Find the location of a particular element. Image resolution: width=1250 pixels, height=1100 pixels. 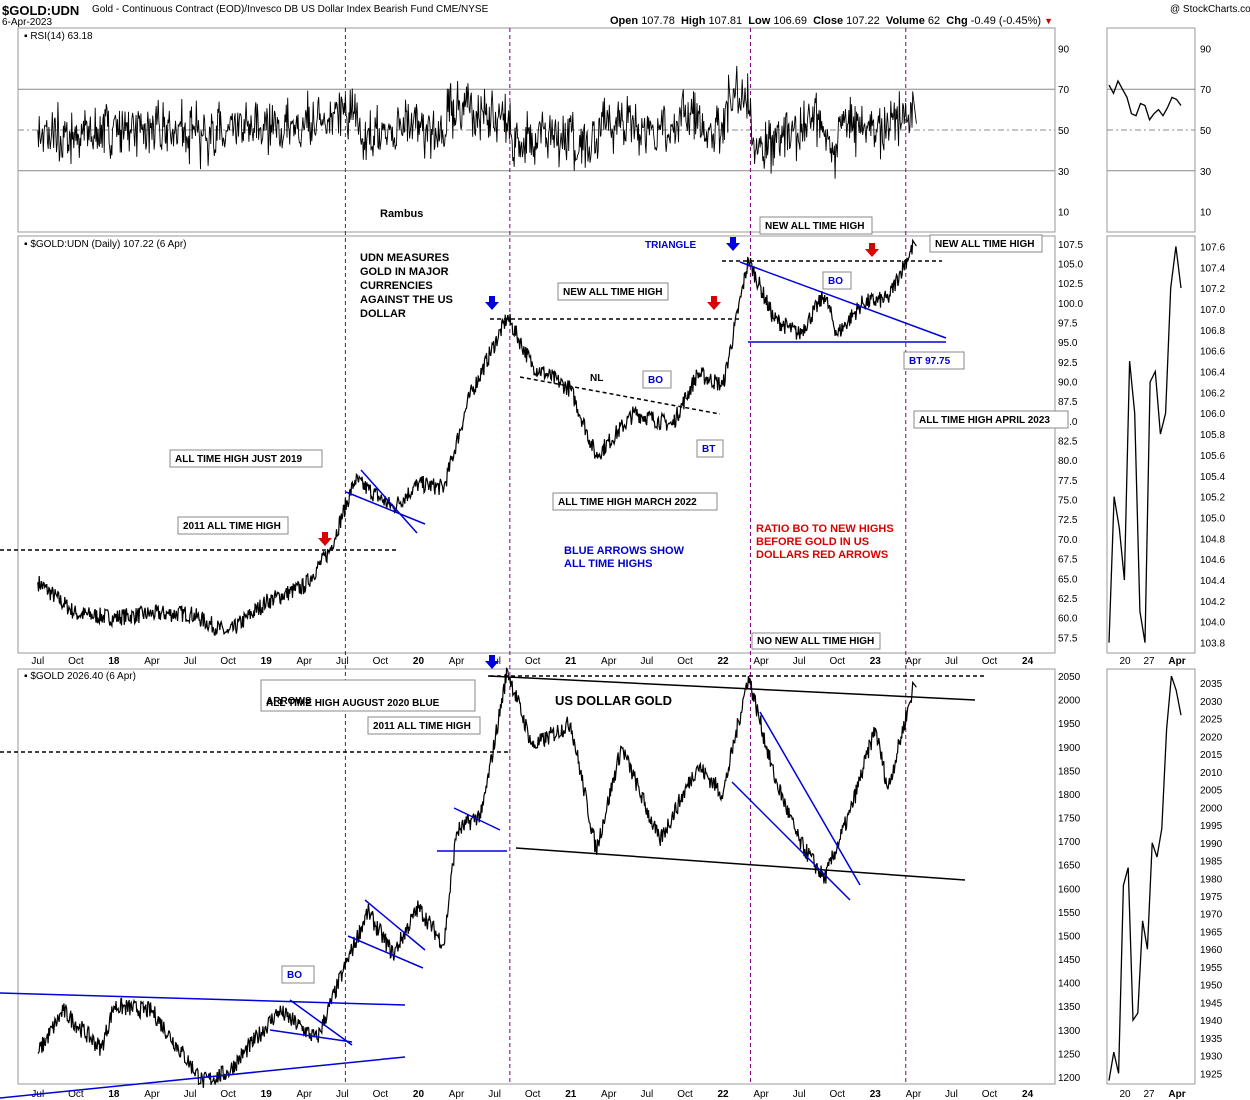

chg-value: -0.49 (-0.45%) is located at coordinates (1006, 21).